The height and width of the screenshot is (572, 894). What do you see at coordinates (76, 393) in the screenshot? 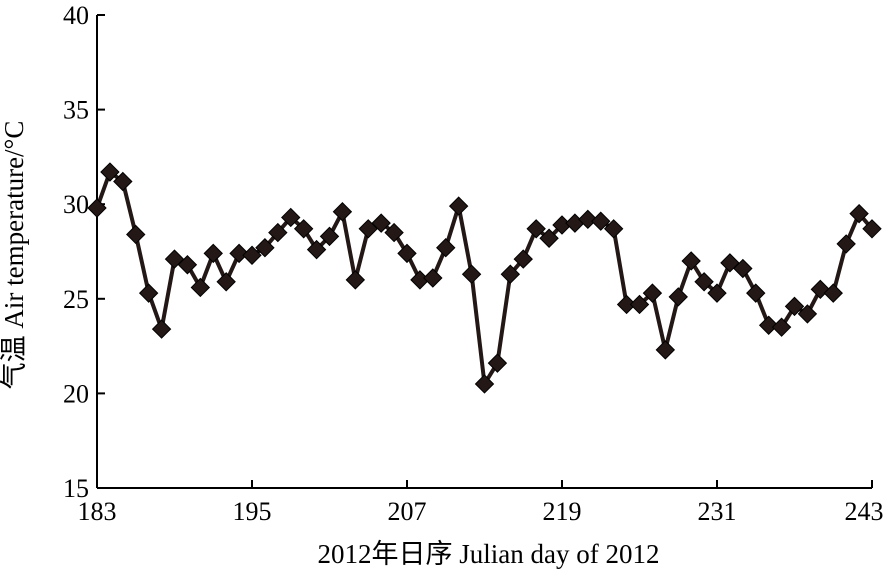
I see `y-tick-label: 20` at bounding box center [76, 393].